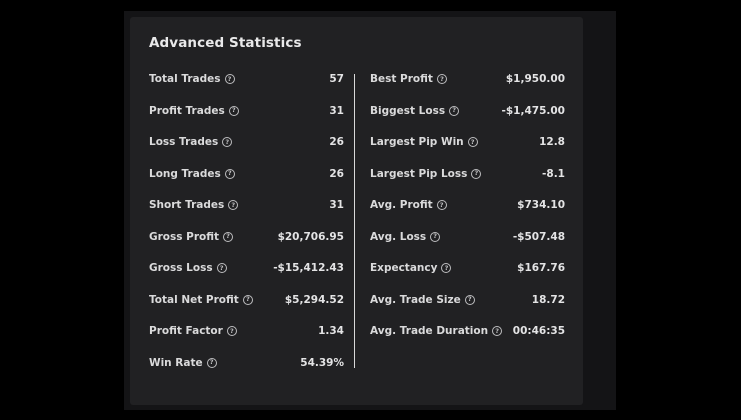 This screenshot has width=741, height=420. What do you see at coordinates (467, 307) in the screenshot?
I see `stat-row-avg-trade-size: Avg. Trade Size? 18.72` at bounding box center [467, 307].